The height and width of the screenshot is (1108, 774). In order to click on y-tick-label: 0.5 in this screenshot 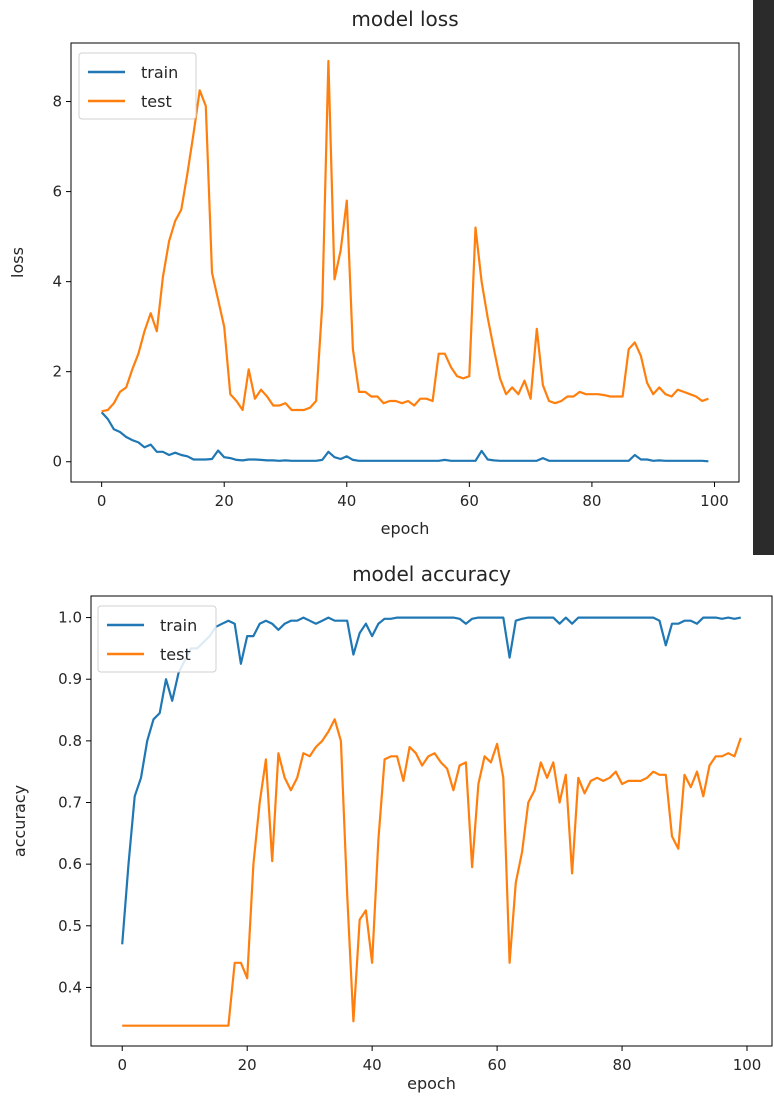, I will do `click(70, 926)`.